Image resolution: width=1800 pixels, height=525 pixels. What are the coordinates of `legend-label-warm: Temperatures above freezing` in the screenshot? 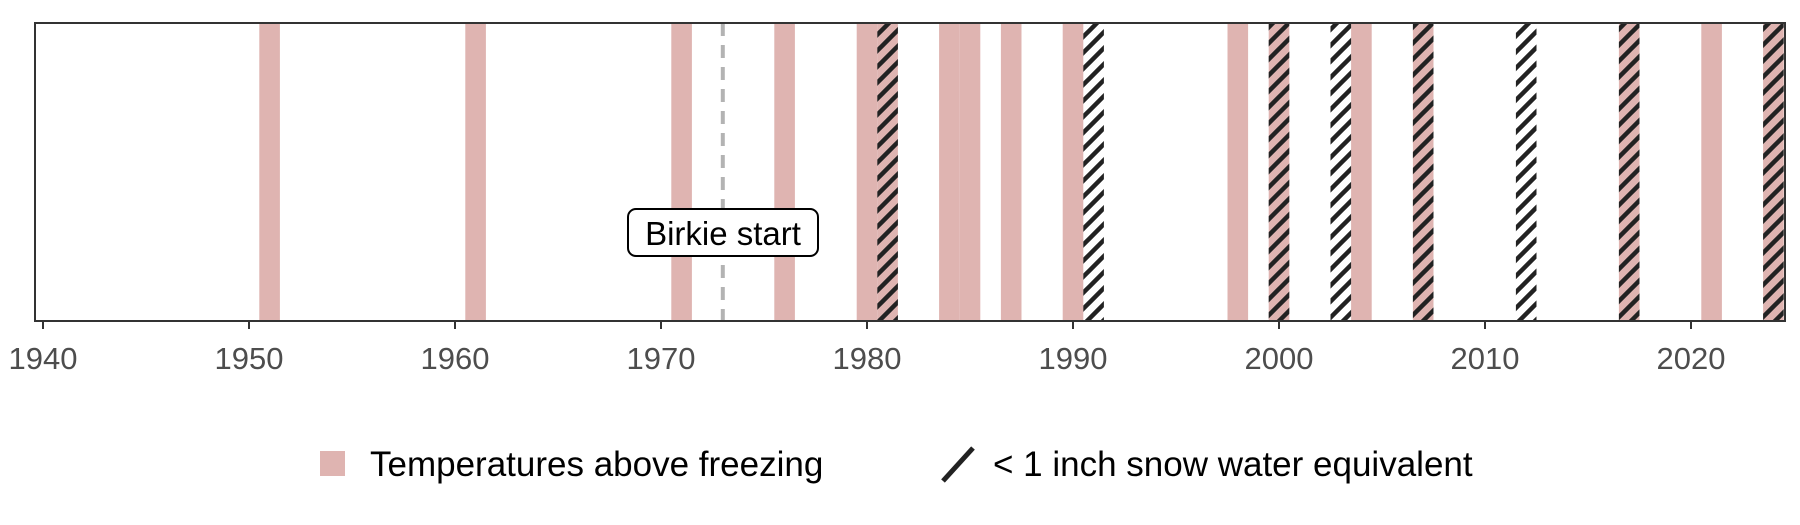 It's located at (596, 464).